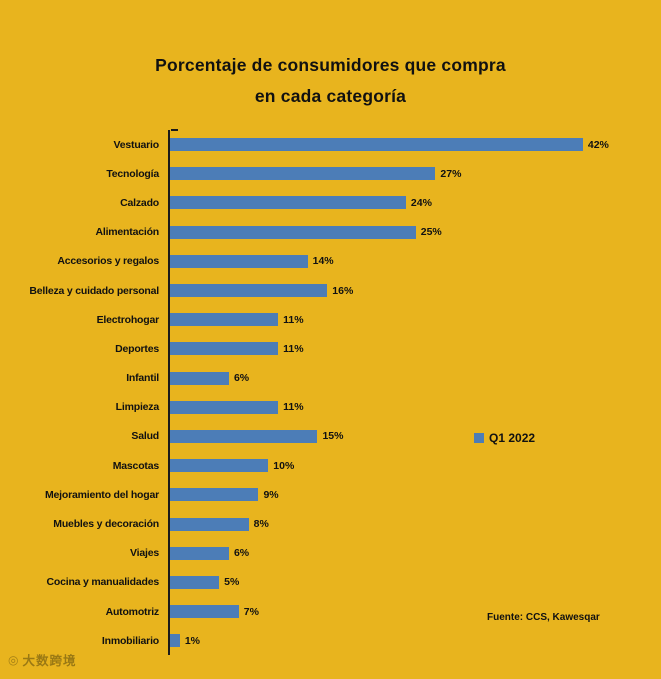  Describe the element at coordinates (132, 611) in the screenshot. I see `category-label: Automotriz` at that location.